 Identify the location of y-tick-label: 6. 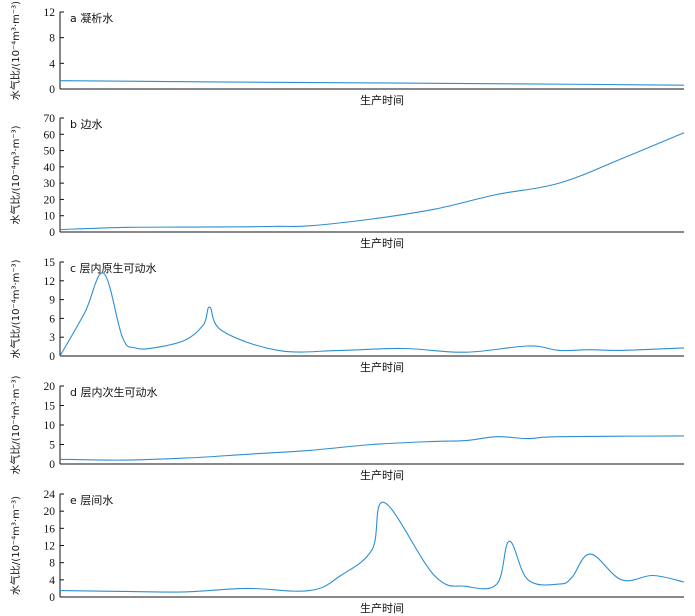
(52, 319).